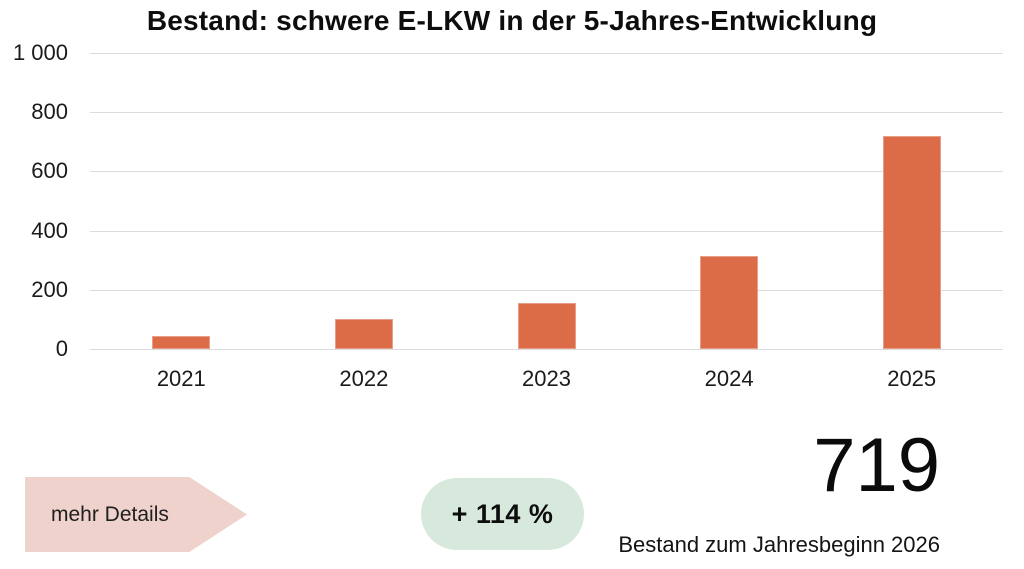 This screenshot has height=569, width=1024. What do you see at coordinates (49, 230) in the screenshot?
I see `y-axis-tick-label: 400` at bounding box center [49, 230].